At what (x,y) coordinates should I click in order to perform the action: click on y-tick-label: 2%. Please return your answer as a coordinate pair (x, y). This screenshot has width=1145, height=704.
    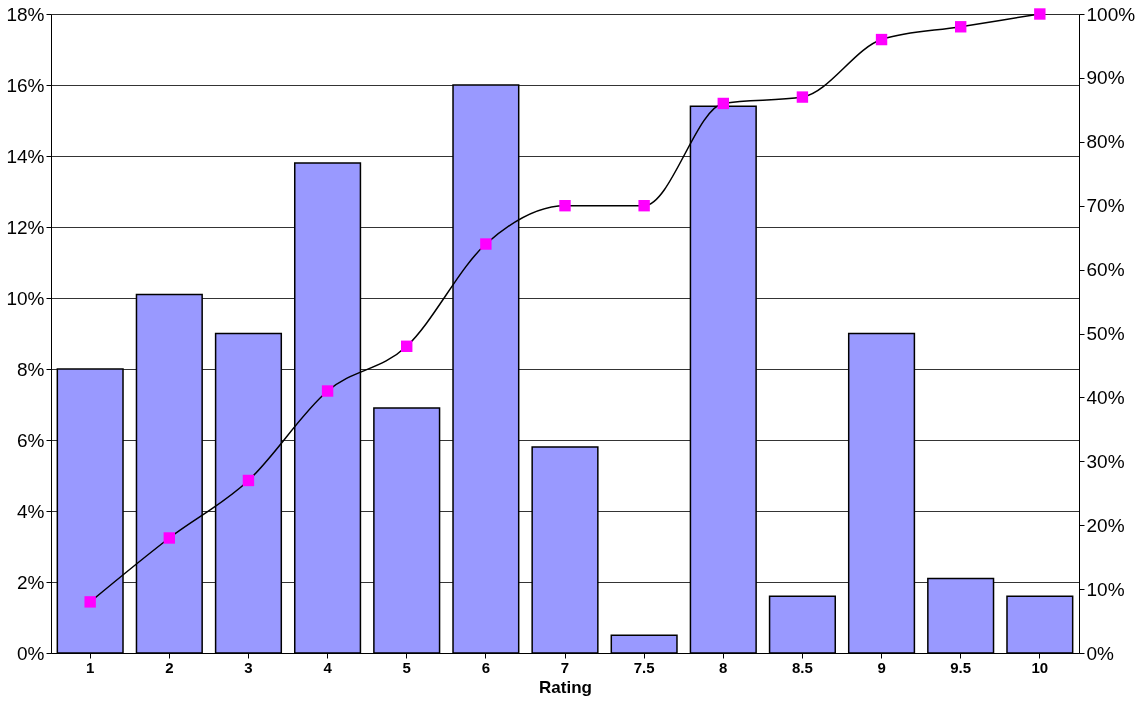
    Looking at the image, I should click on (31, 582).